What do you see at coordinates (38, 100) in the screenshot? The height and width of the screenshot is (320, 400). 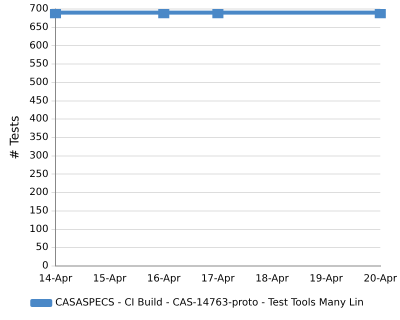 I see `y-tick-label: 450` at bounding box center [38, 100].